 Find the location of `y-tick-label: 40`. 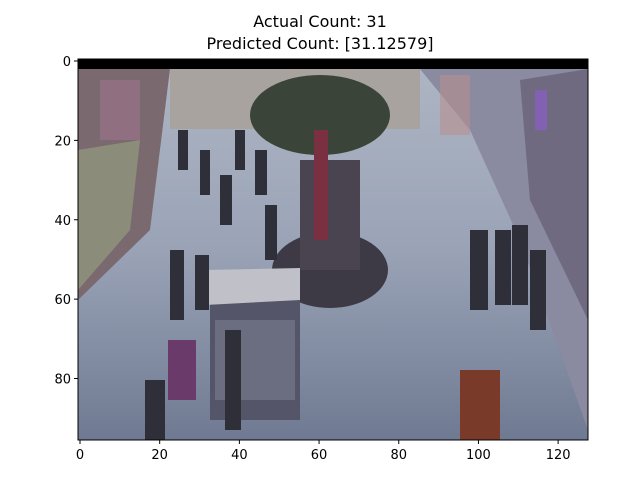

y-tick-label: 40 is located at coordinates (62, 221).